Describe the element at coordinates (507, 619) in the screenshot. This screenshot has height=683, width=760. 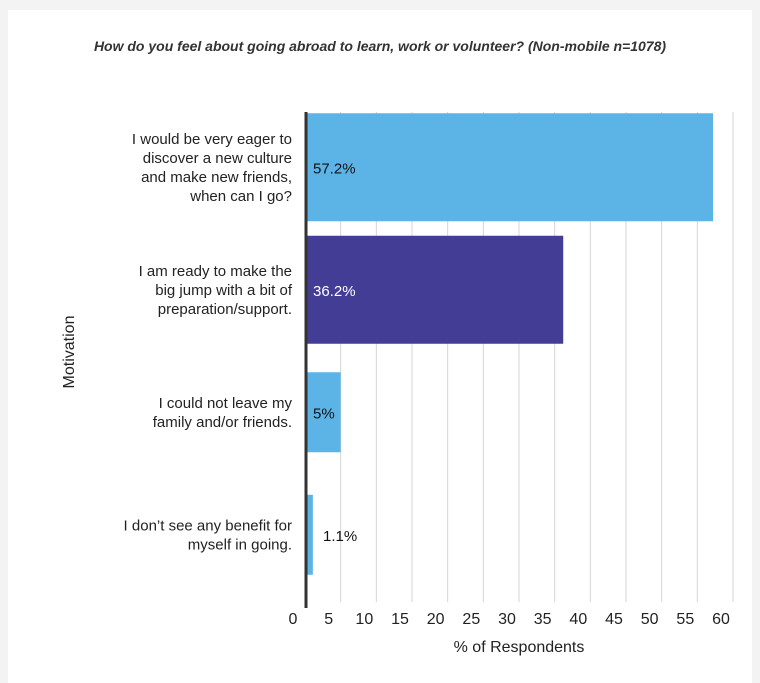
I see `x-tick-label: 30` at that location.